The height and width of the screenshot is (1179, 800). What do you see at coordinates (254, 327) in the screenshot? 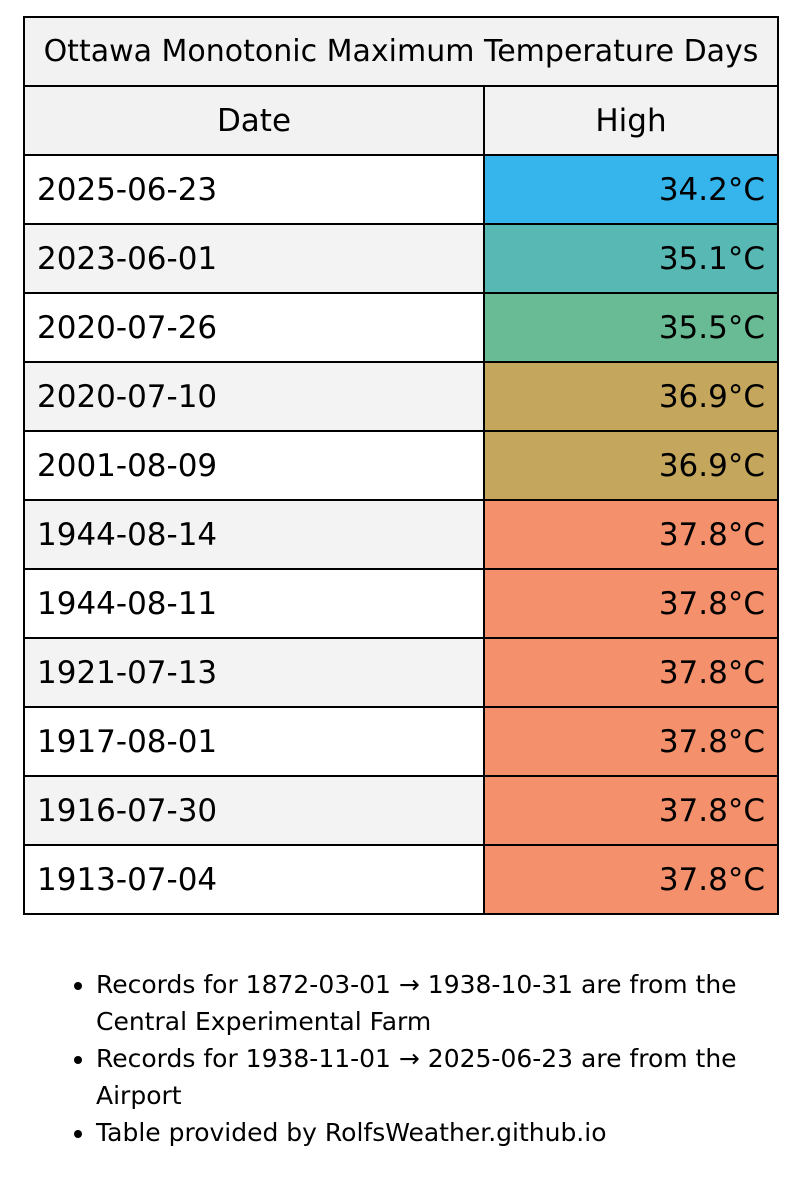
I see `date-cell: 2020-07-26` at bounding box center [254, 327].